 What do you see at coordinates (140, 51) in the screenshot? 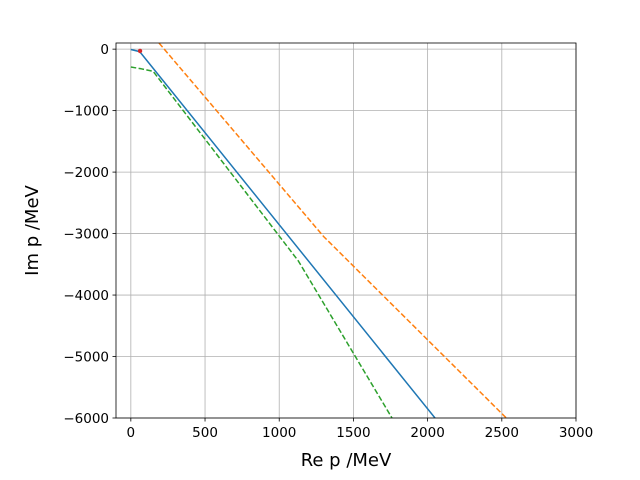
I see `data-point` at bounding box center [140, 51].